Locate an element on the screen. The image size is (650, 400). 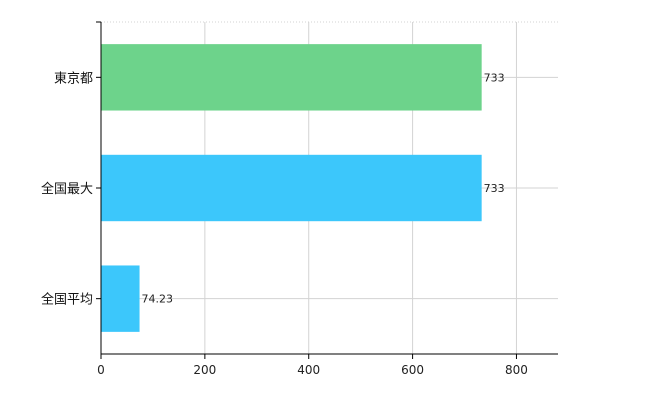
data-label-2: 74.23 is located at coordinates (158, 299).